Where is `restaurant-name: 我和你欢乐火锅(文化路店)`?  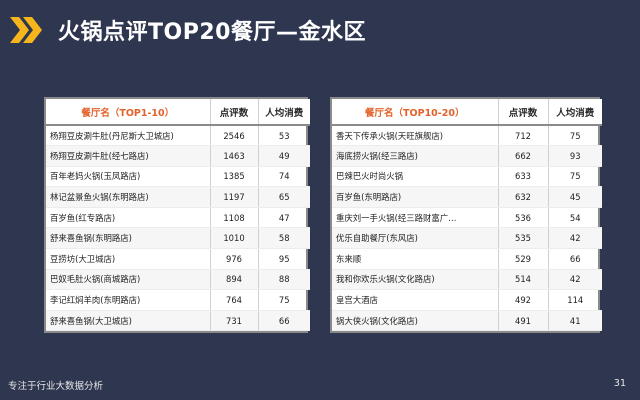
restaurant-name: 我和你欢乐火锅(文化路店) is located at coordinates (415, 280).